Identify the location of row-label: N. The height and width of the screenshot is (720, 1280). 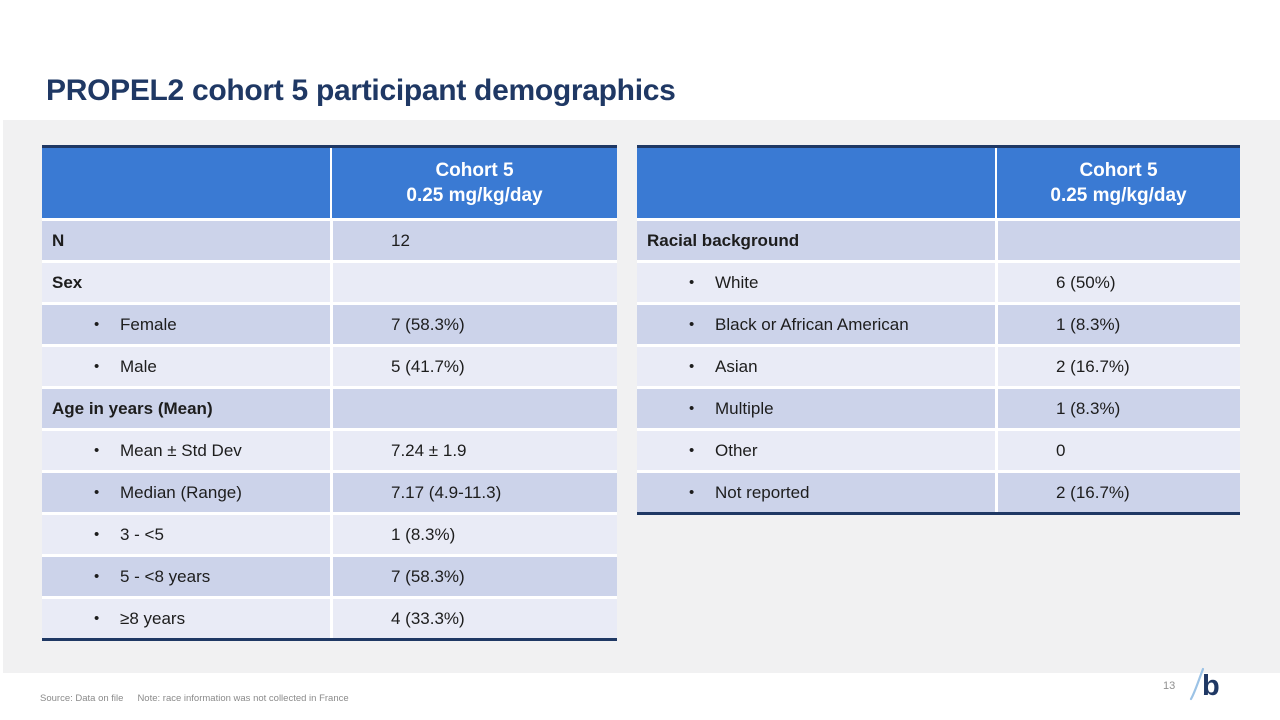
(186, 240).